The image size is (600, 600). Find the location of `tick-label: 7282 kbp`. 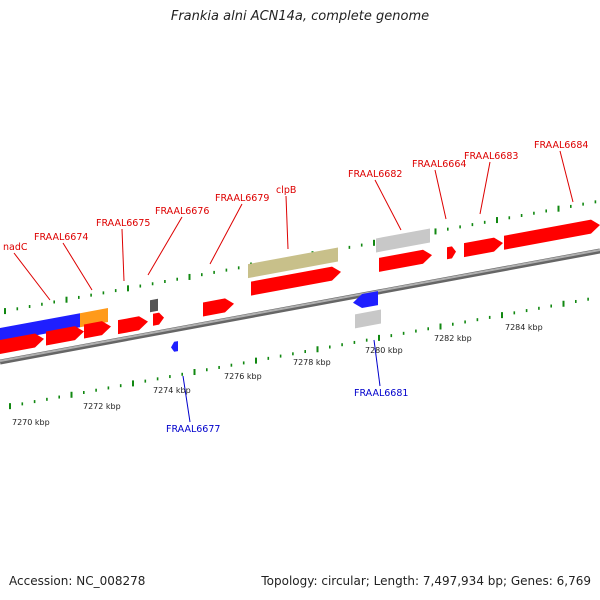

tick-label: 7282 kbp is located at coordinates (453, 338).